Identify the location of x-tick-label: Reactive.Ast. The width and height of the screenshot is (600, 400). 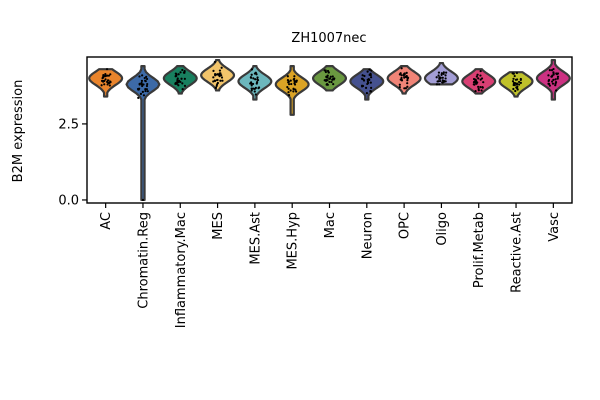
(517, 252).